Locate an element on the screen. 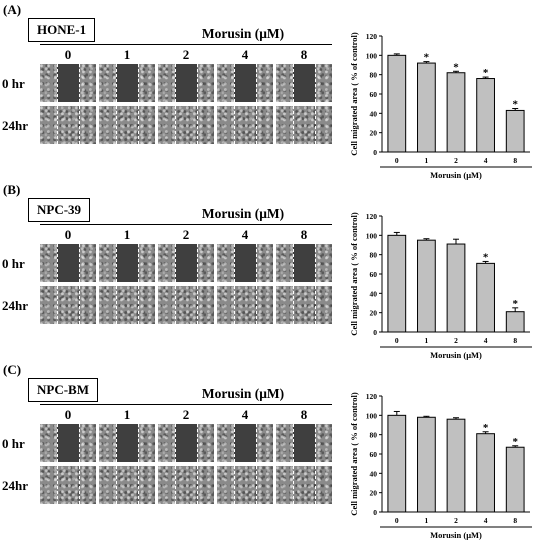 The width and height of the screenshot is (550, 542). time-label: 24hr is located at coordinates (15, 125).